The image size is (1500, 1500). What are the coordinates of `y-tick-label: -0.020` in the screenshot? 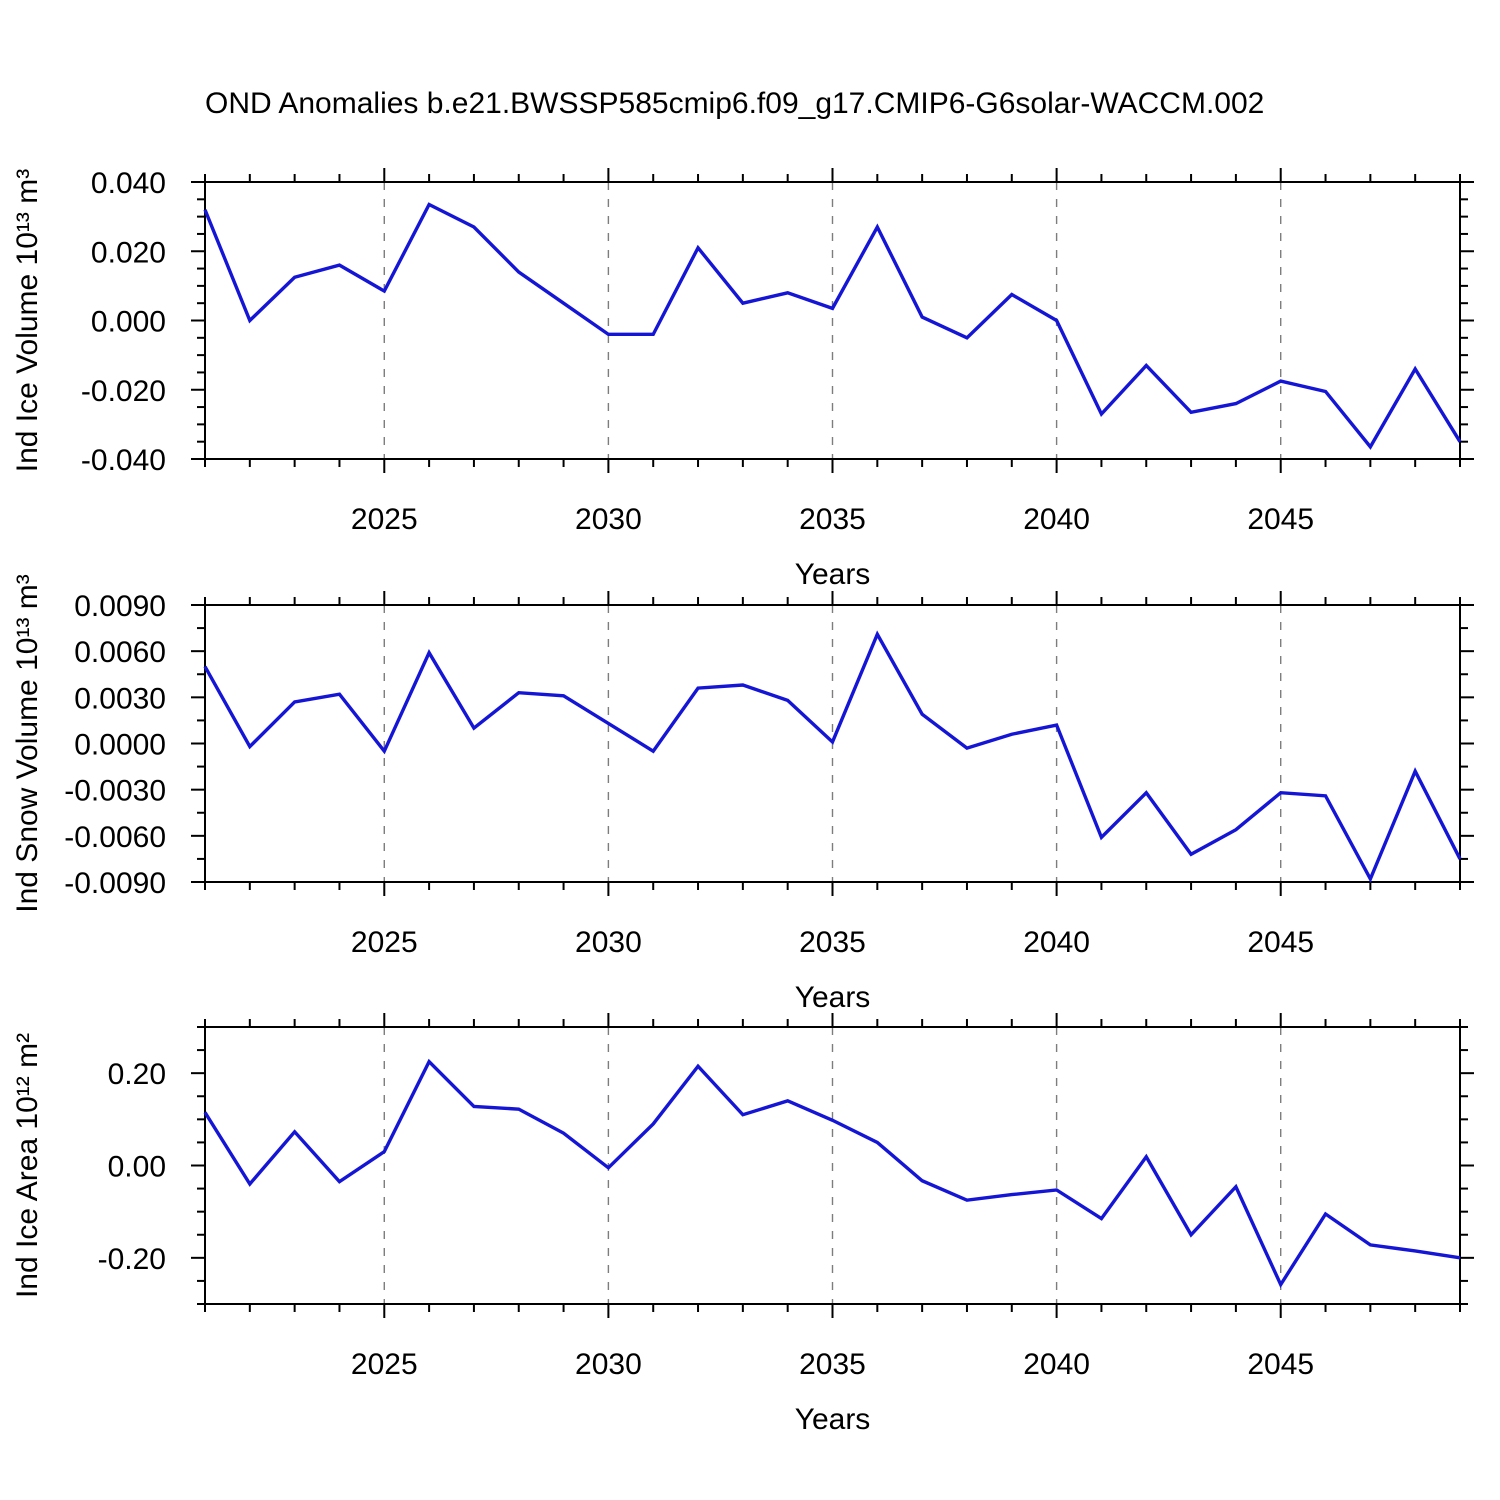 It's located at (123, 391).